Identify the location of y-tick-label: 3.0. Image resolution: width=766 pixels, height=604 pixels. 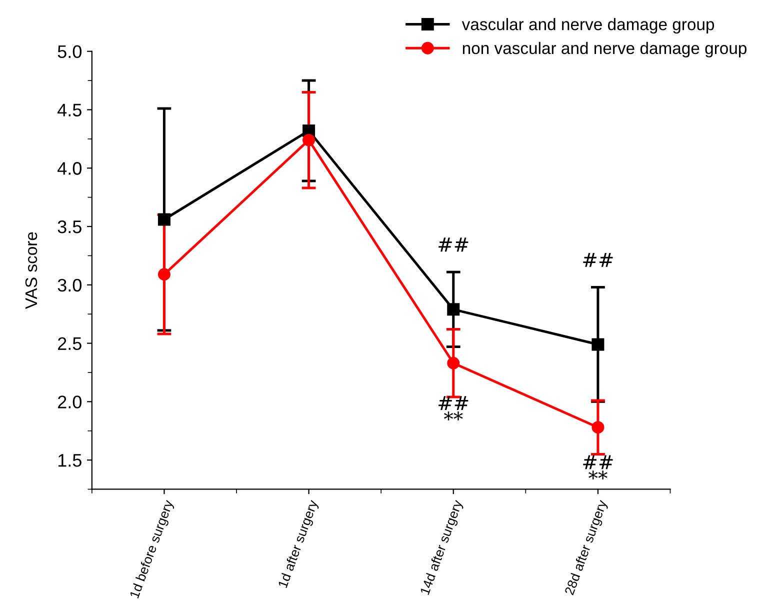
(70, 285).